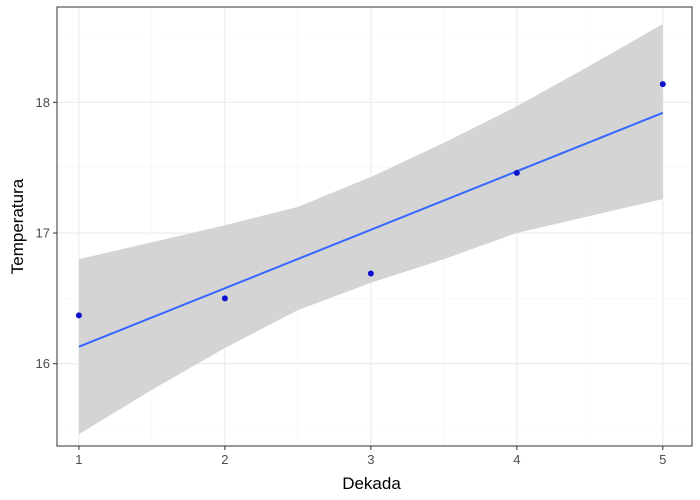  What do you see at coordinates (662, 459) in the screenshot?
I see `x-tick-label: 5` at bounding box center [662, 459].